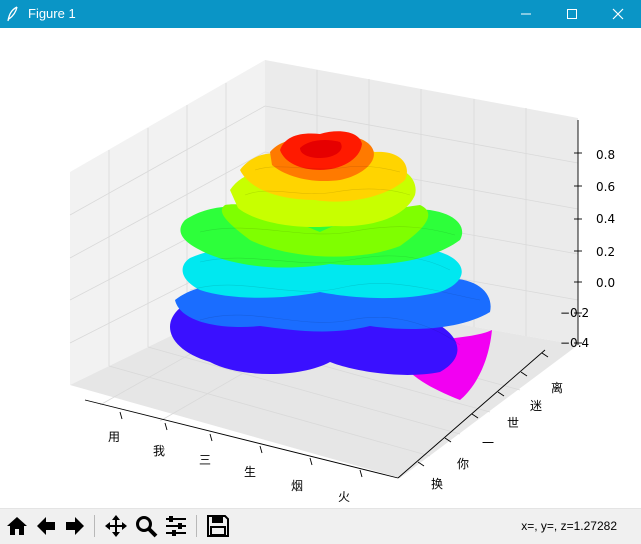 The image size is (641, 544). Describe the element at coordinates (114, 437) in the screenshot. I see `x-tick-label: 用` at that location.